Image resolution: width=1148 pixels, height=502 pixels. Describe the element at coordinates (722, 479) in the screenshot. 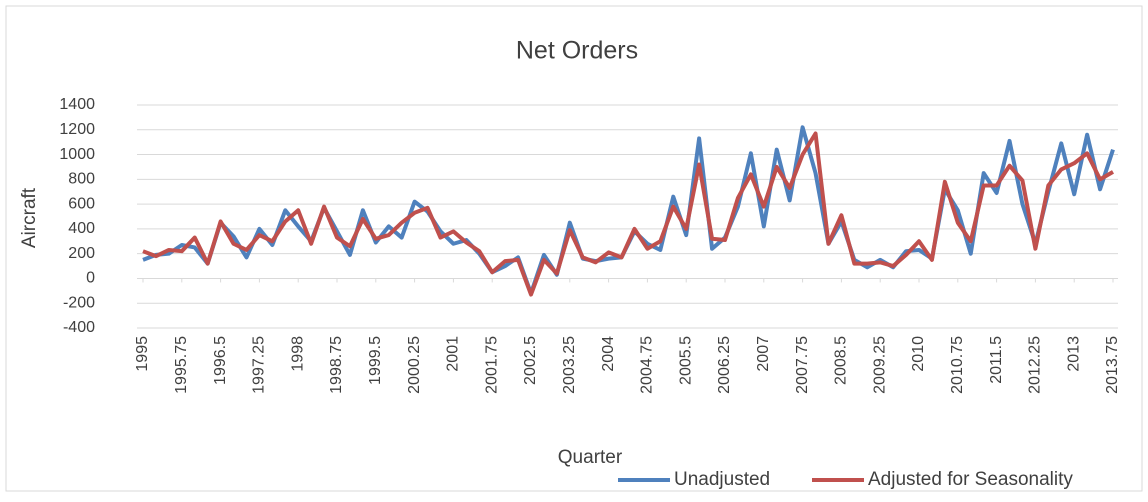

I see `legend-label: Unadjusted` at that location.